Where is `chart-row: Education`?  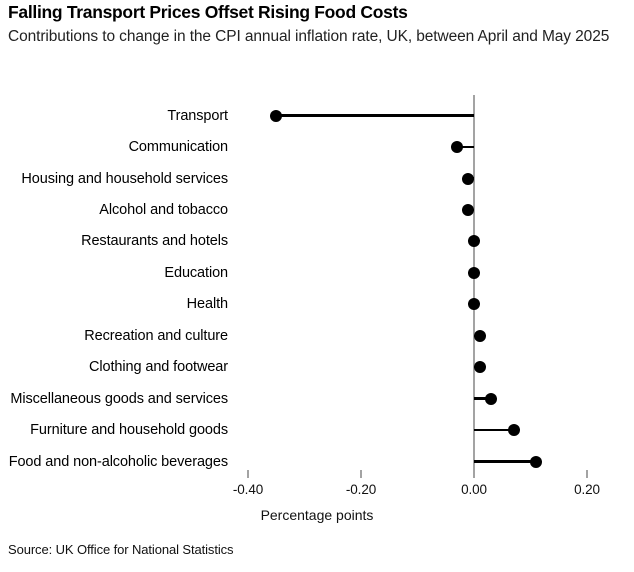
chart-row: Education is located at coordinates (317, 272).